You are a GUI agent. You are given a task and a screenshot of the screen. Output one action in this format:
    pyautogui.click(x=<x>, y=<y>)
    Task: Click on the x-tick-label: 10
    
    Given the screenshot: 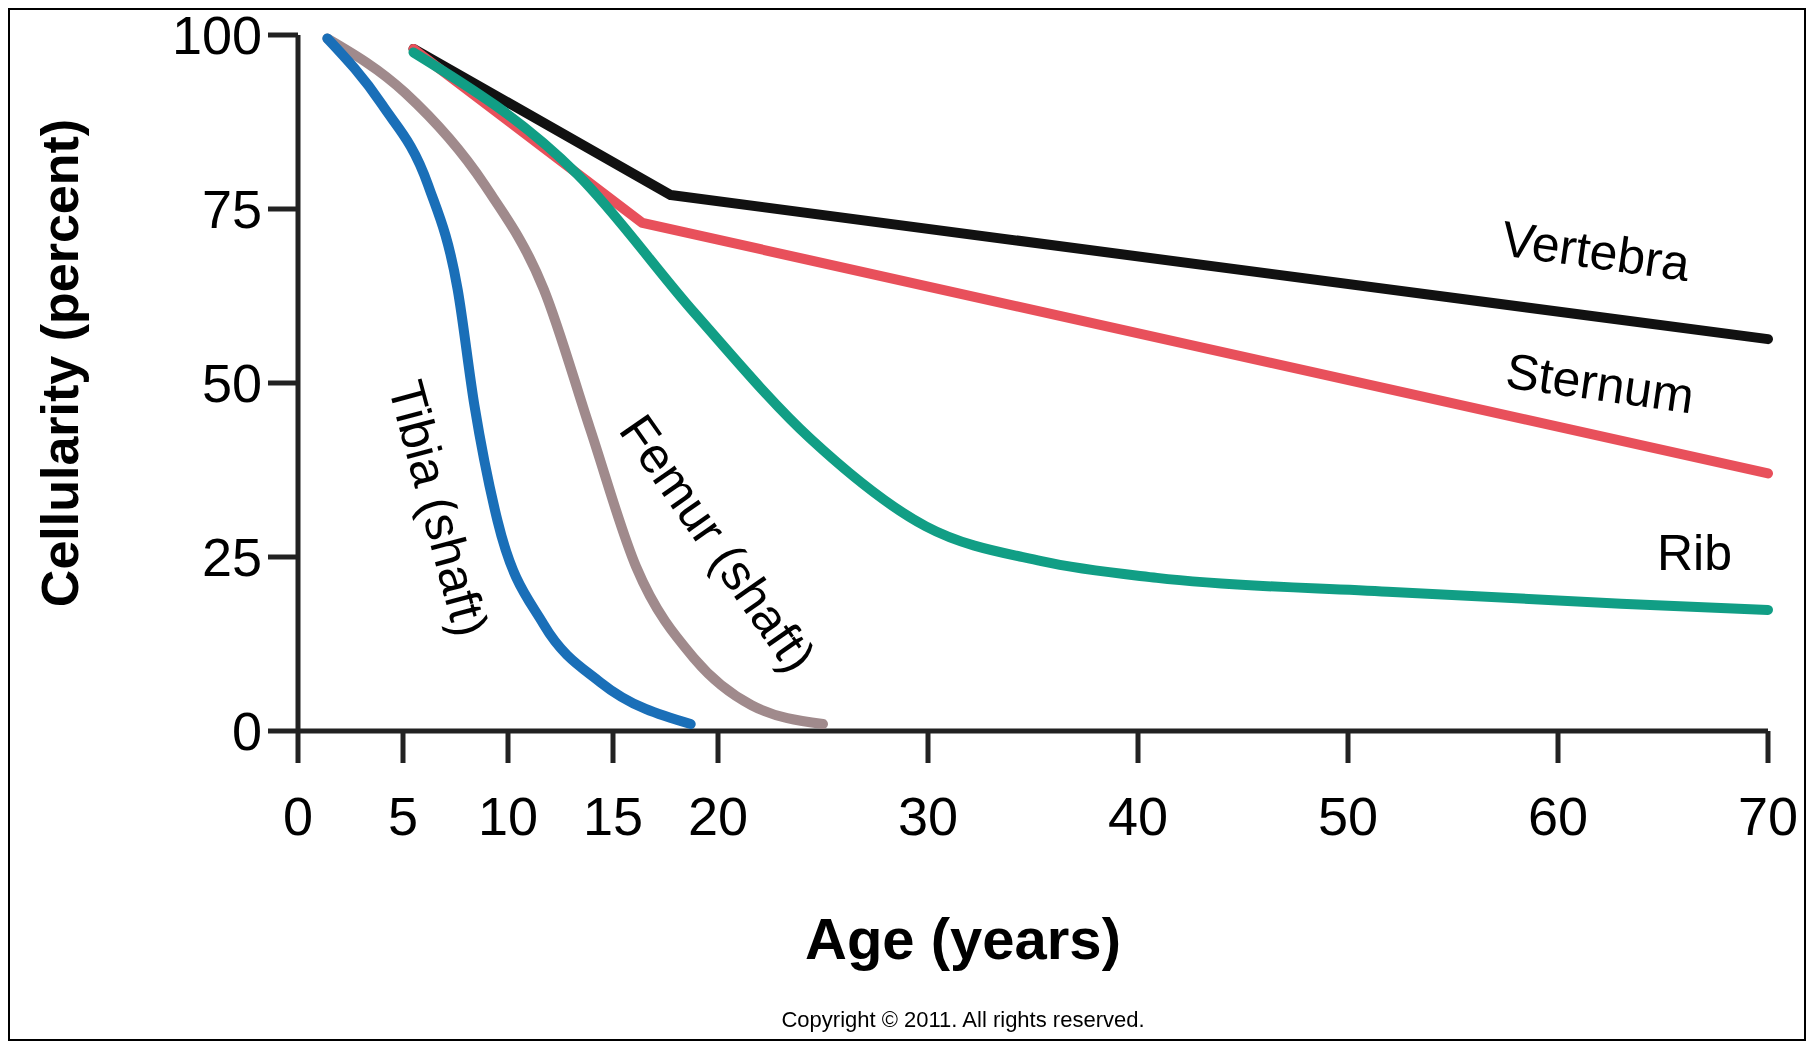 What is the action you would take?
    pyautogui.click(x=508, y=816)
    